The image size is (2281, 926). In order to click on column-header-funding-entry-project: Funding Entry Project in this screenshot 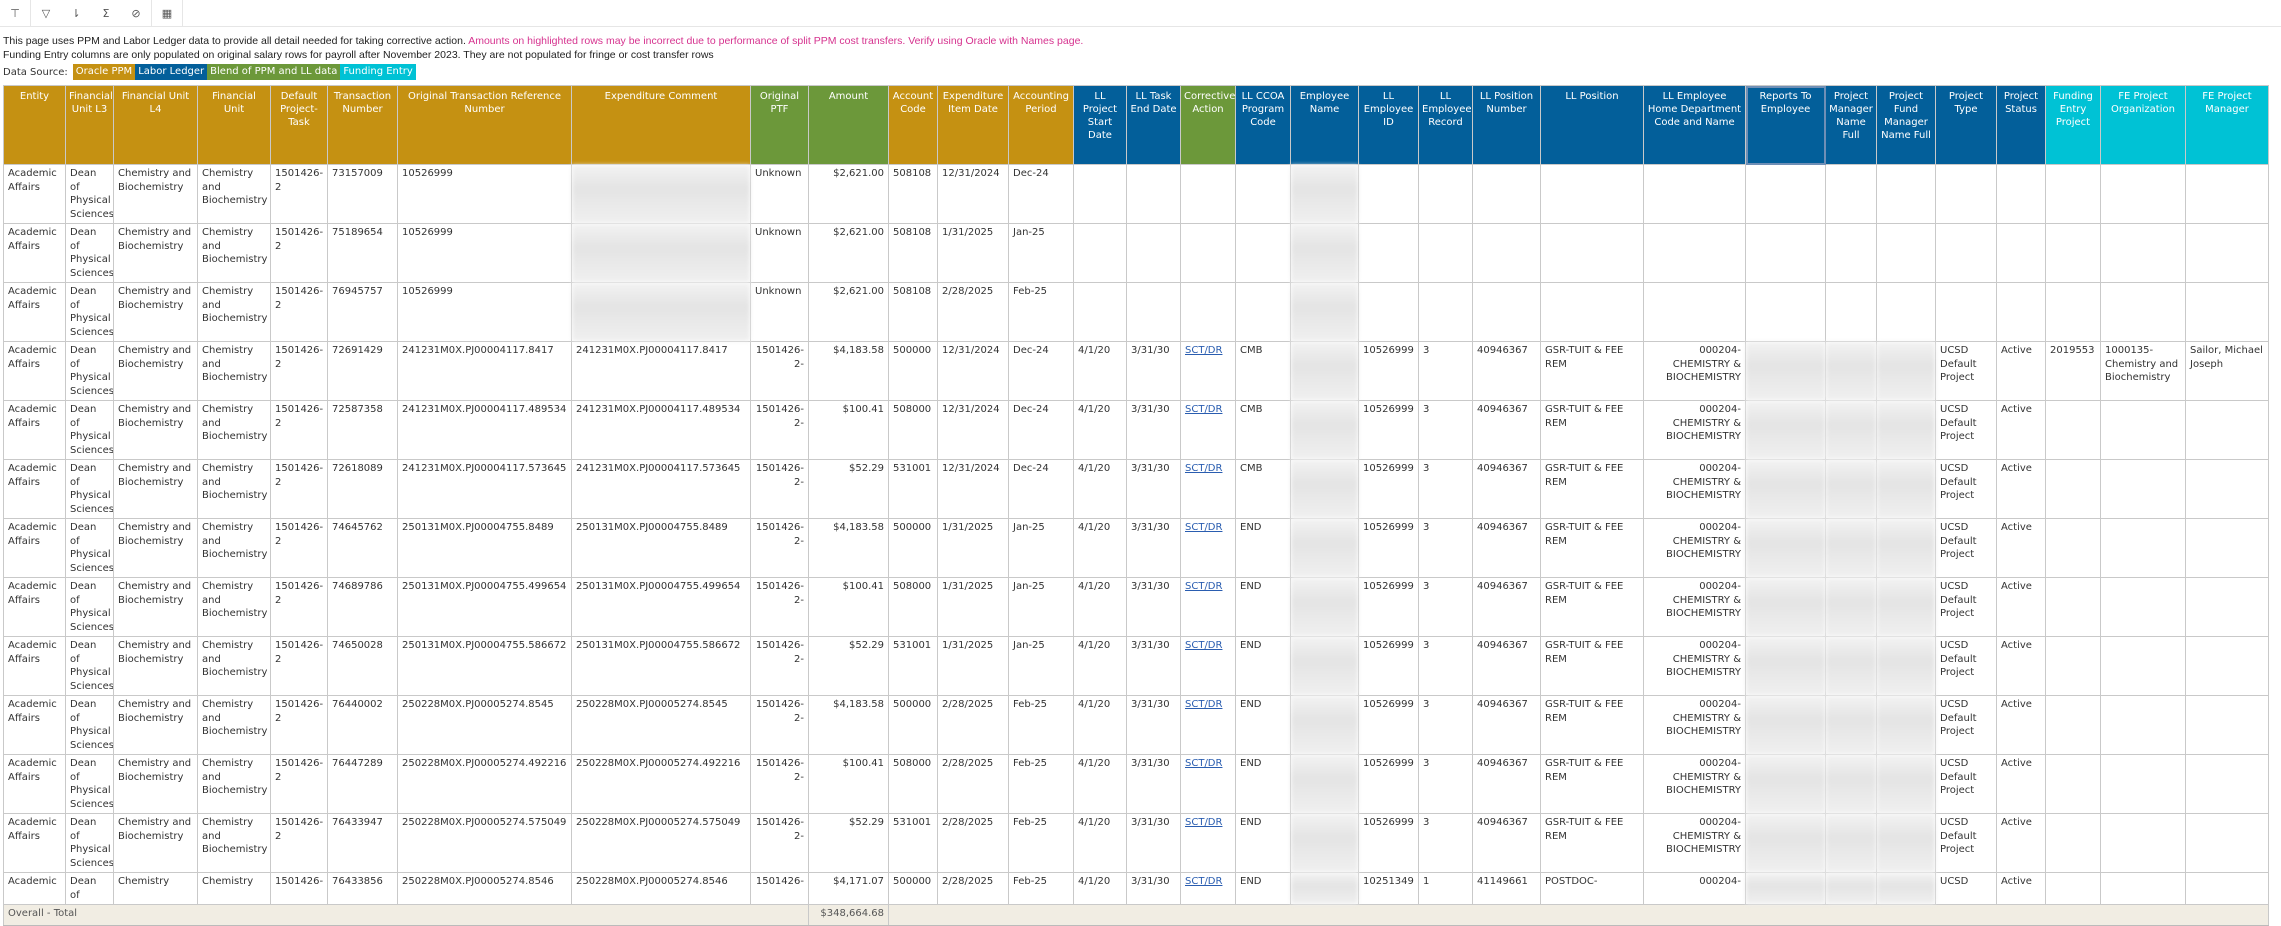, I will do `click(2073, 125)`.